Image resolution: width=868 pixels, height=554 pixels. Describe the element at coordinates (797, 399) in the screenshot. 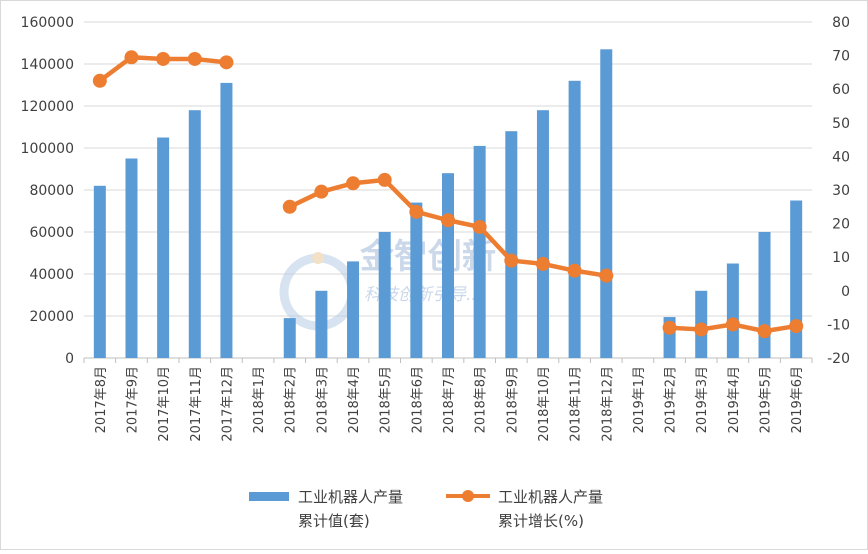

I see `x-tick-label: 2019年6月` at that location.